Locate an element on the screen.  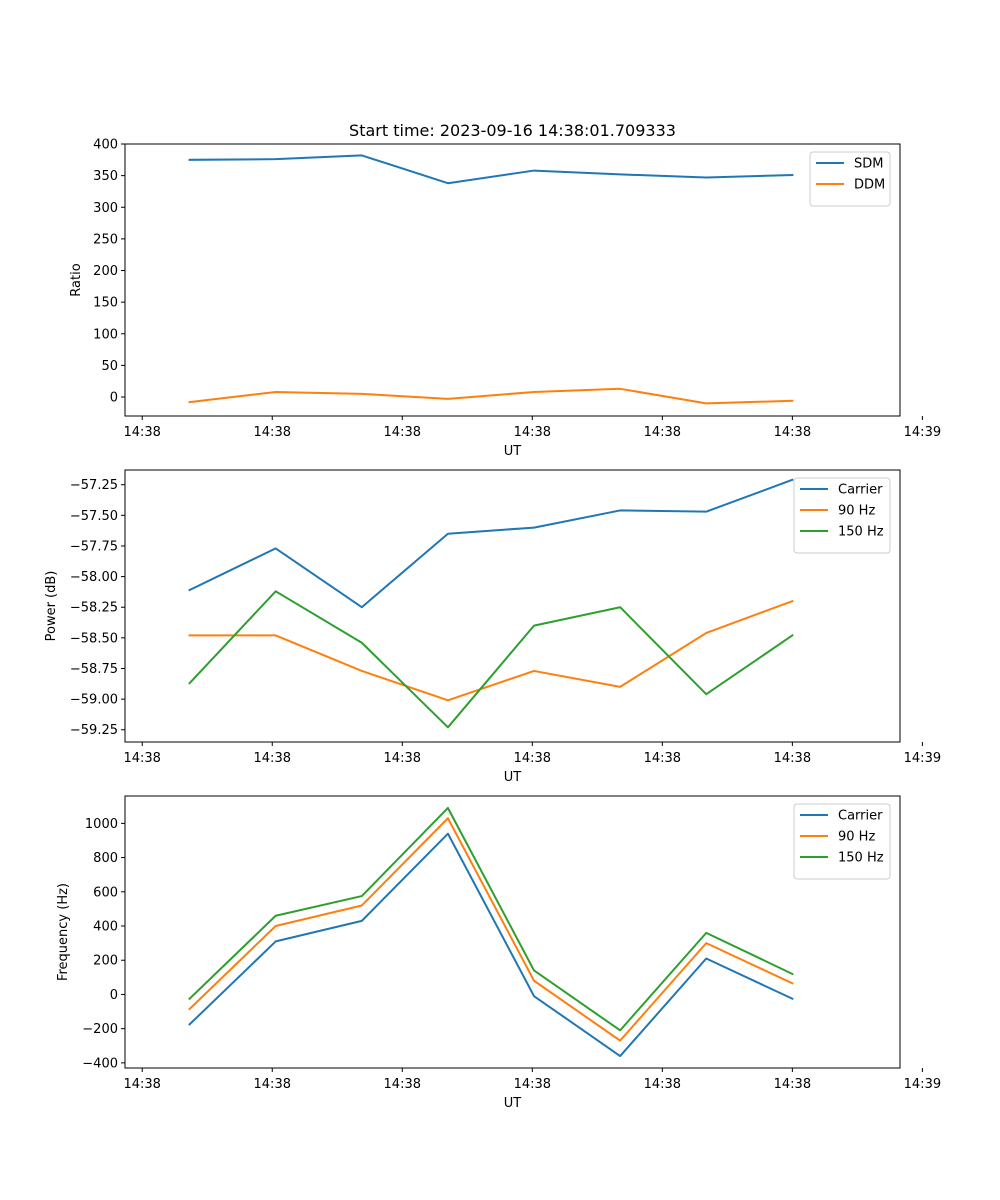
y-tick-label: −58.00 is located at coordinates (94, 577).